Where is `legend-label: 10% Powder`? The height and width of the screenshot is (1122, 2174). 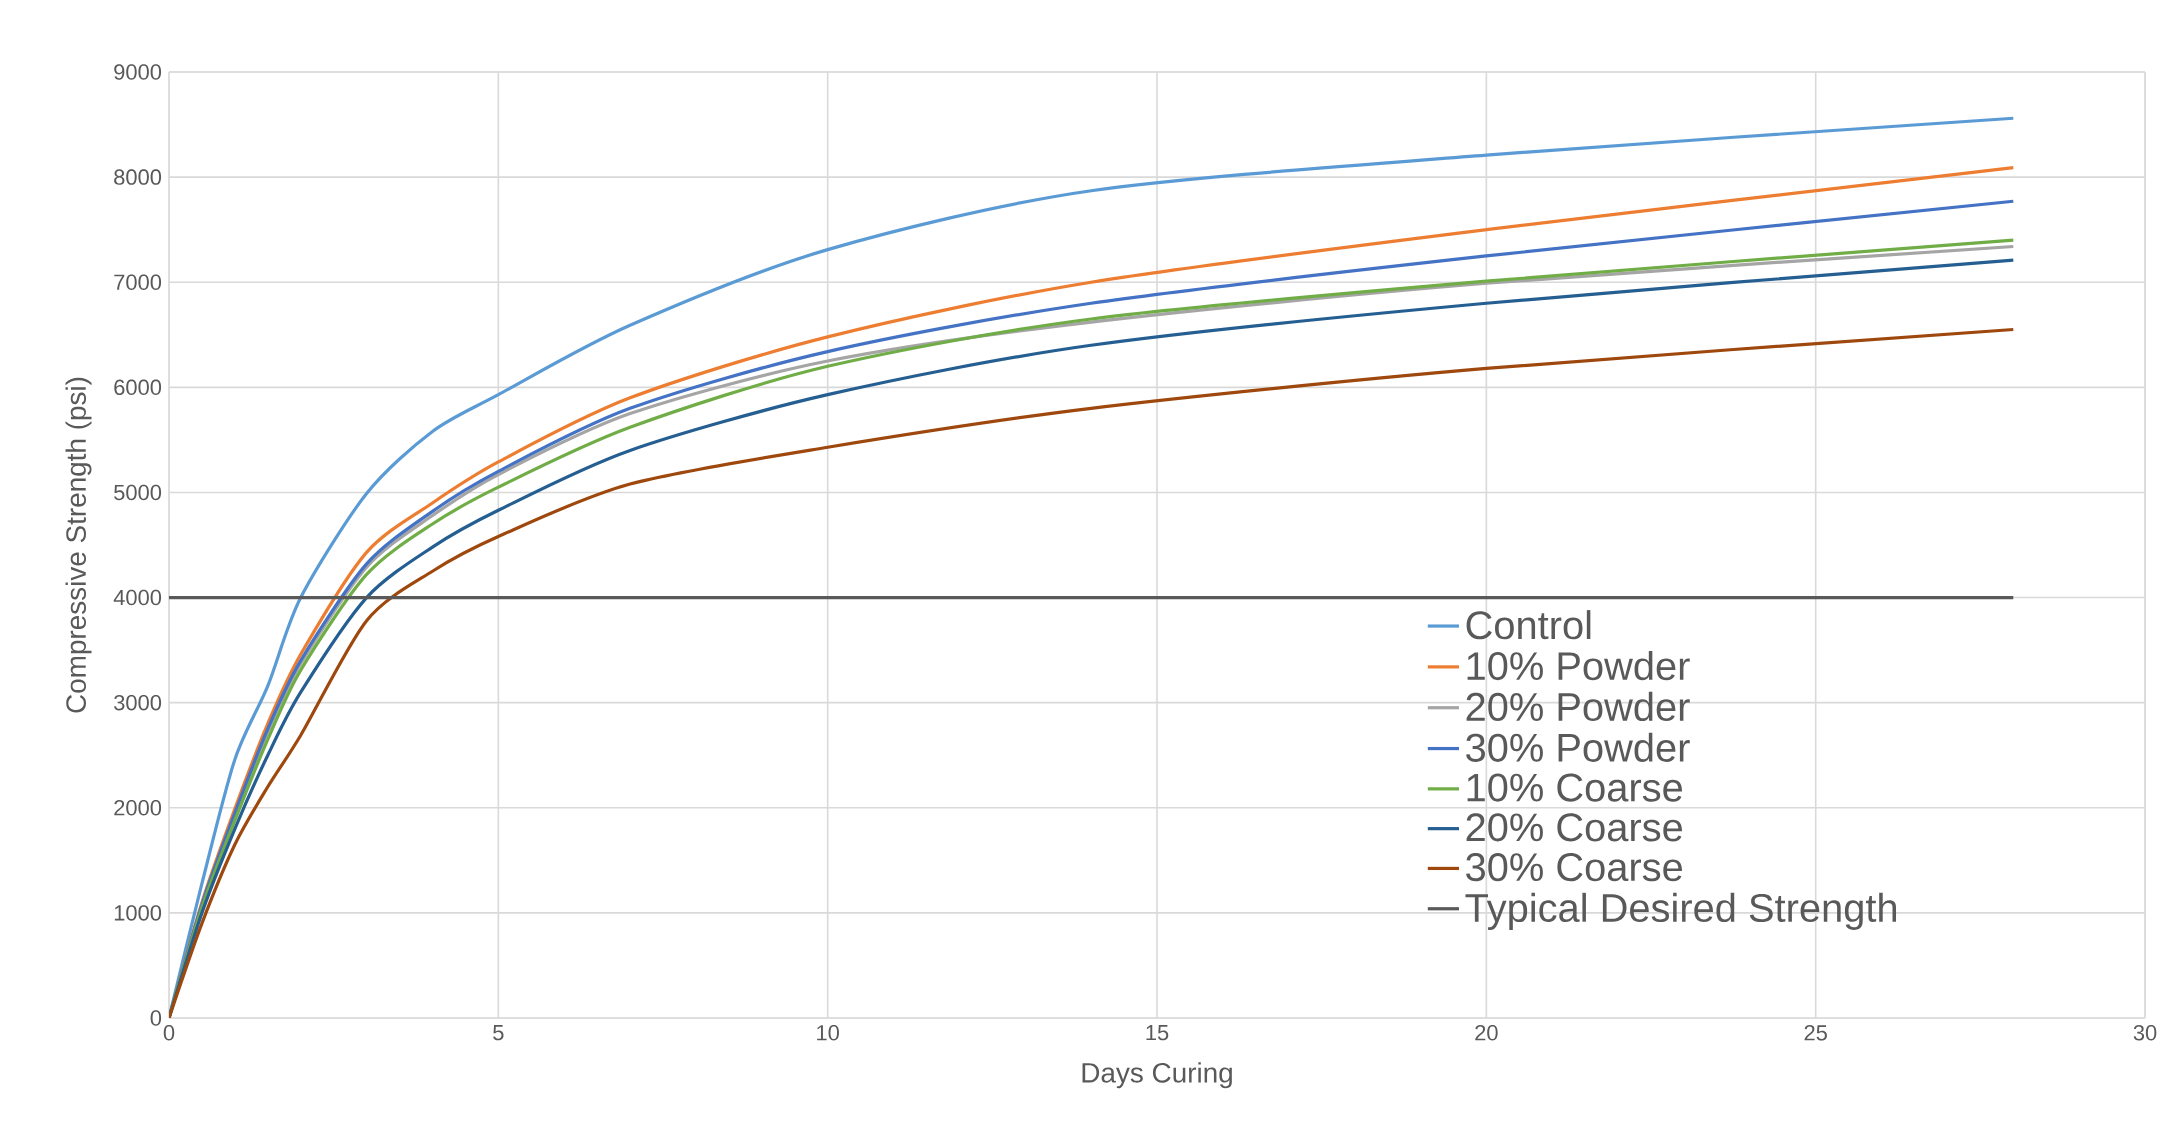 legend-label: 10% Powder is located at coordinates (1578, 665).